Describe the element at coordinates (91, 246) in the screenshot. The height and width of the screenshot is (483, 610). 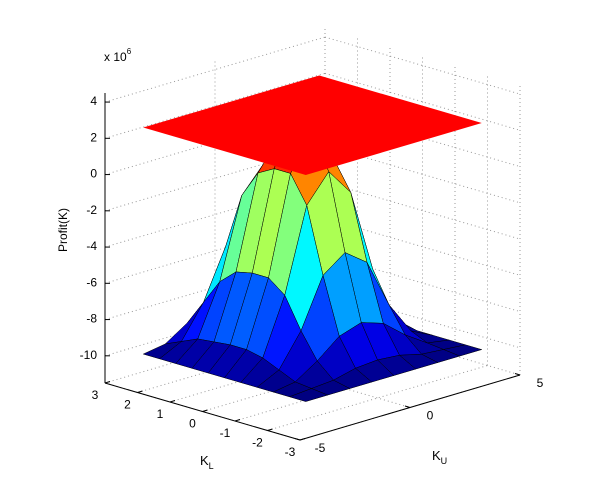
I see `z-tick-label: -4` at that location.